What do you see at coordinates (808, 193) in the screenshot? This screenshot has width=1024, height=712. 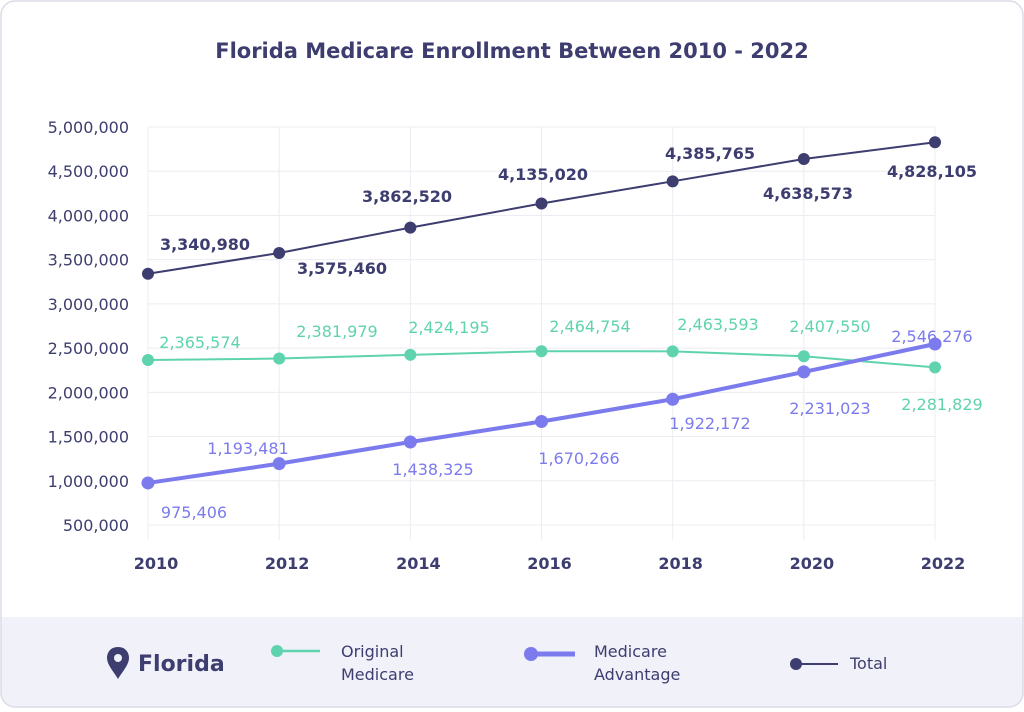 I see `data-label: 4,638,573` at bounding box center [808, 193].